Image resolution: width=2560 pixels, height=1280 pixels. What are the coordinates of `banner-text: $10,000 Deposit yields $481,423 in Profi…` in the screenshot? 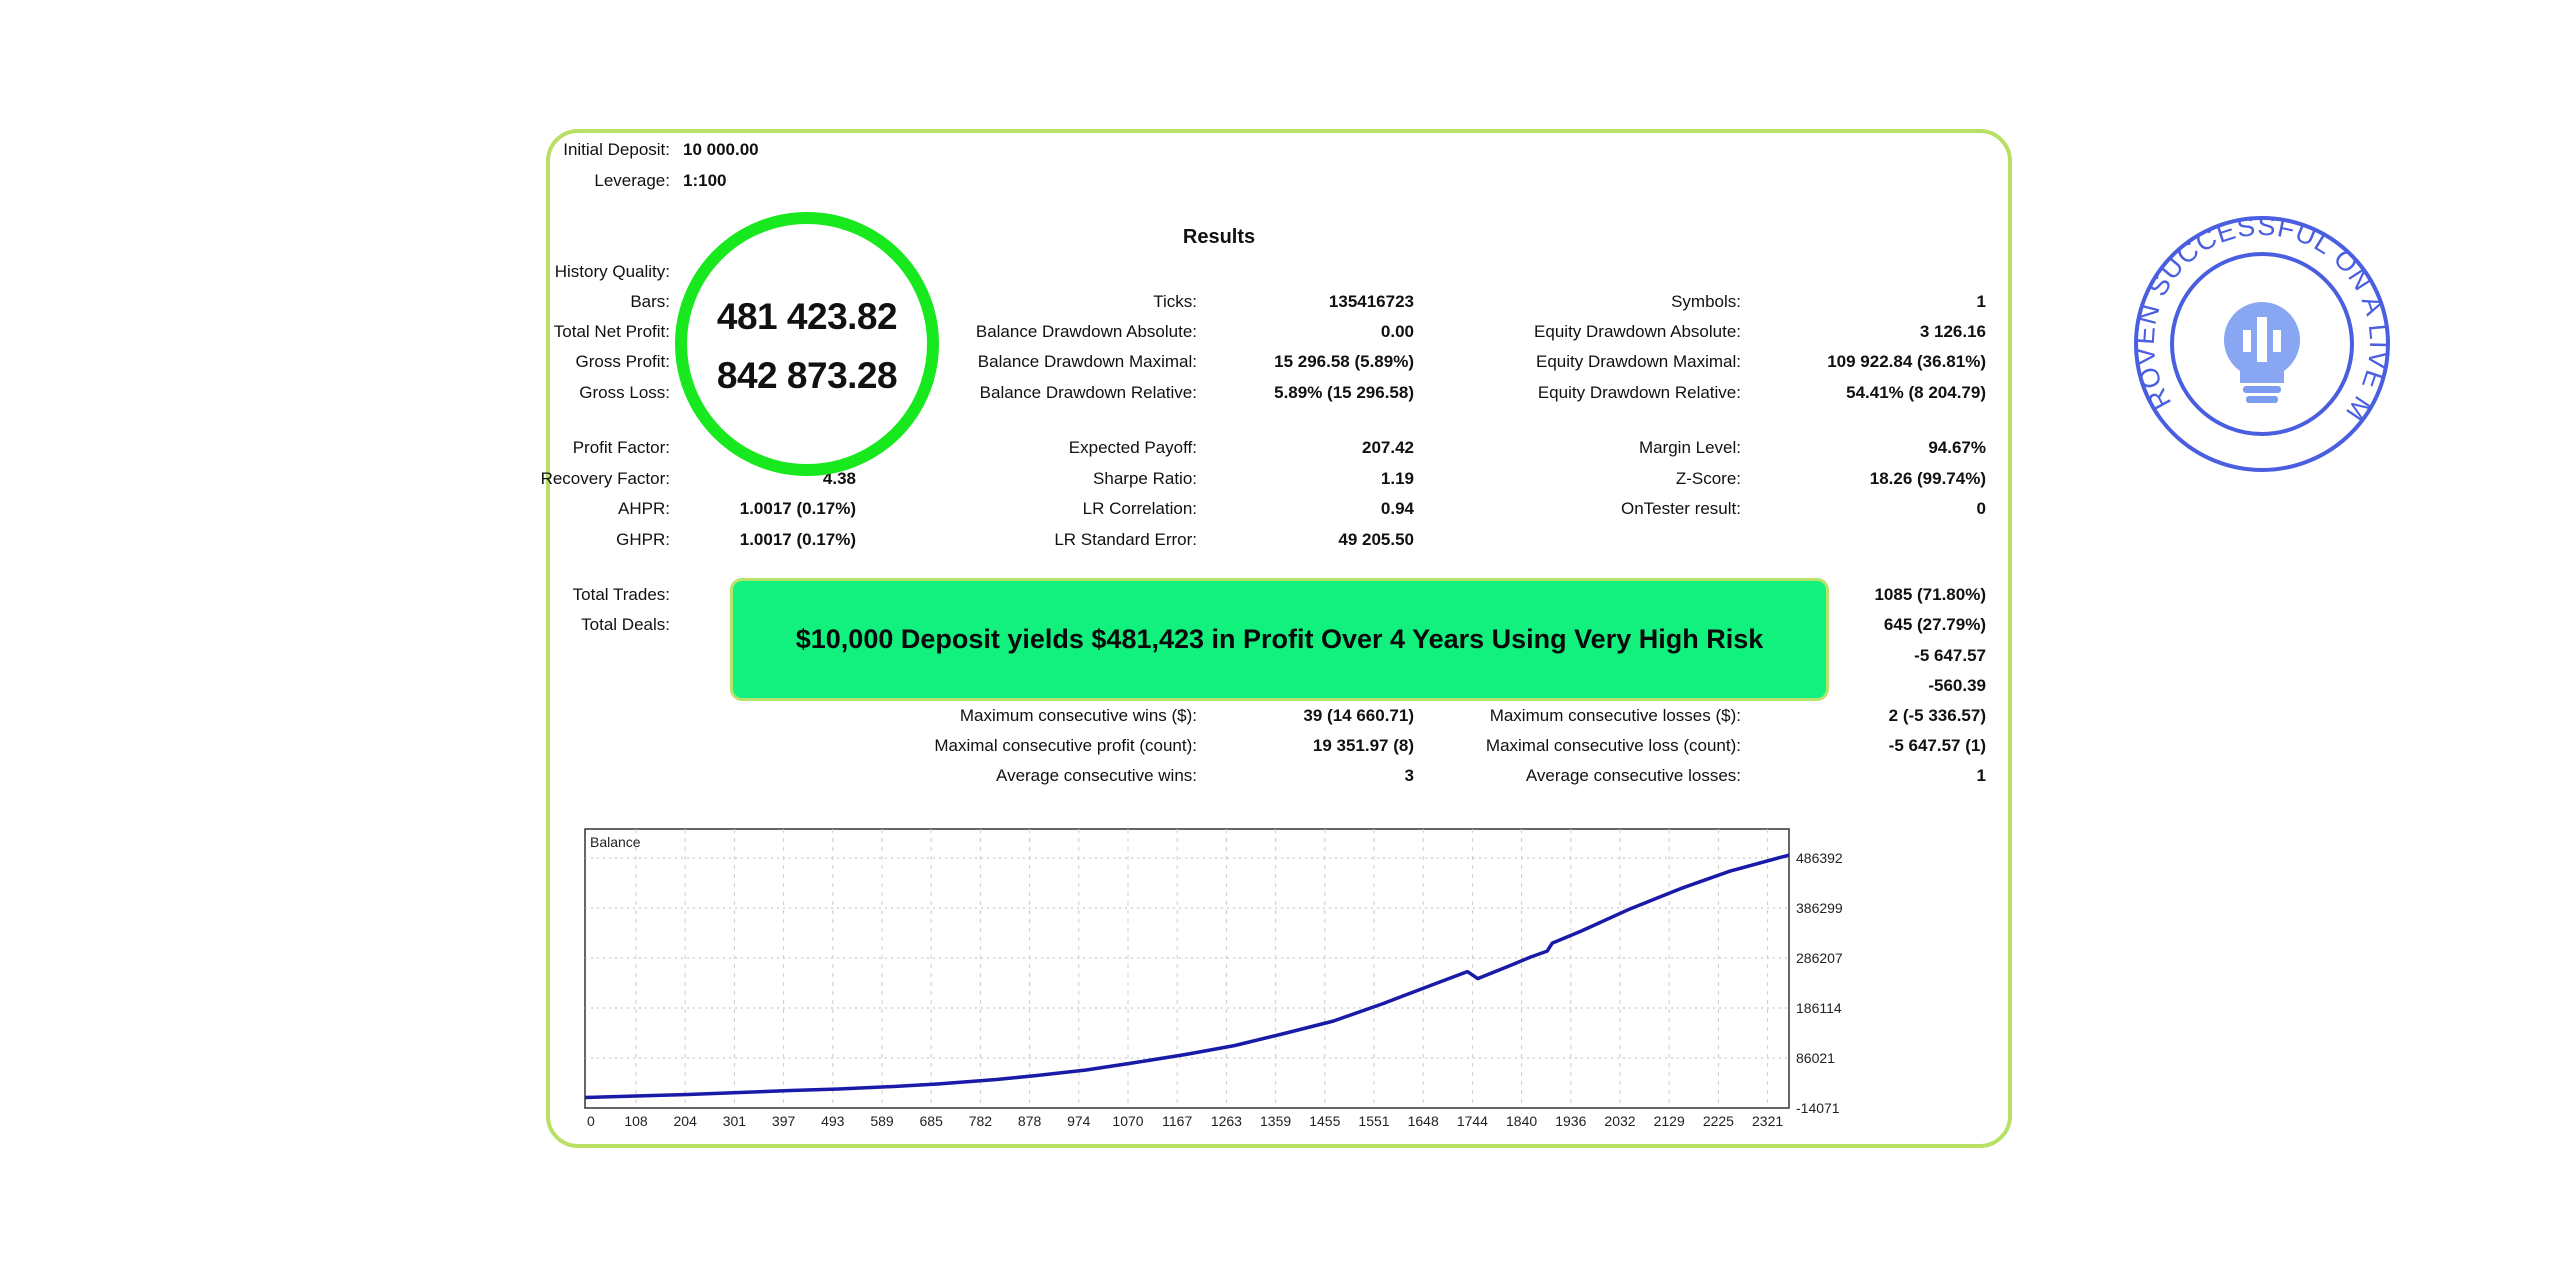 It's located at (1279, 639).